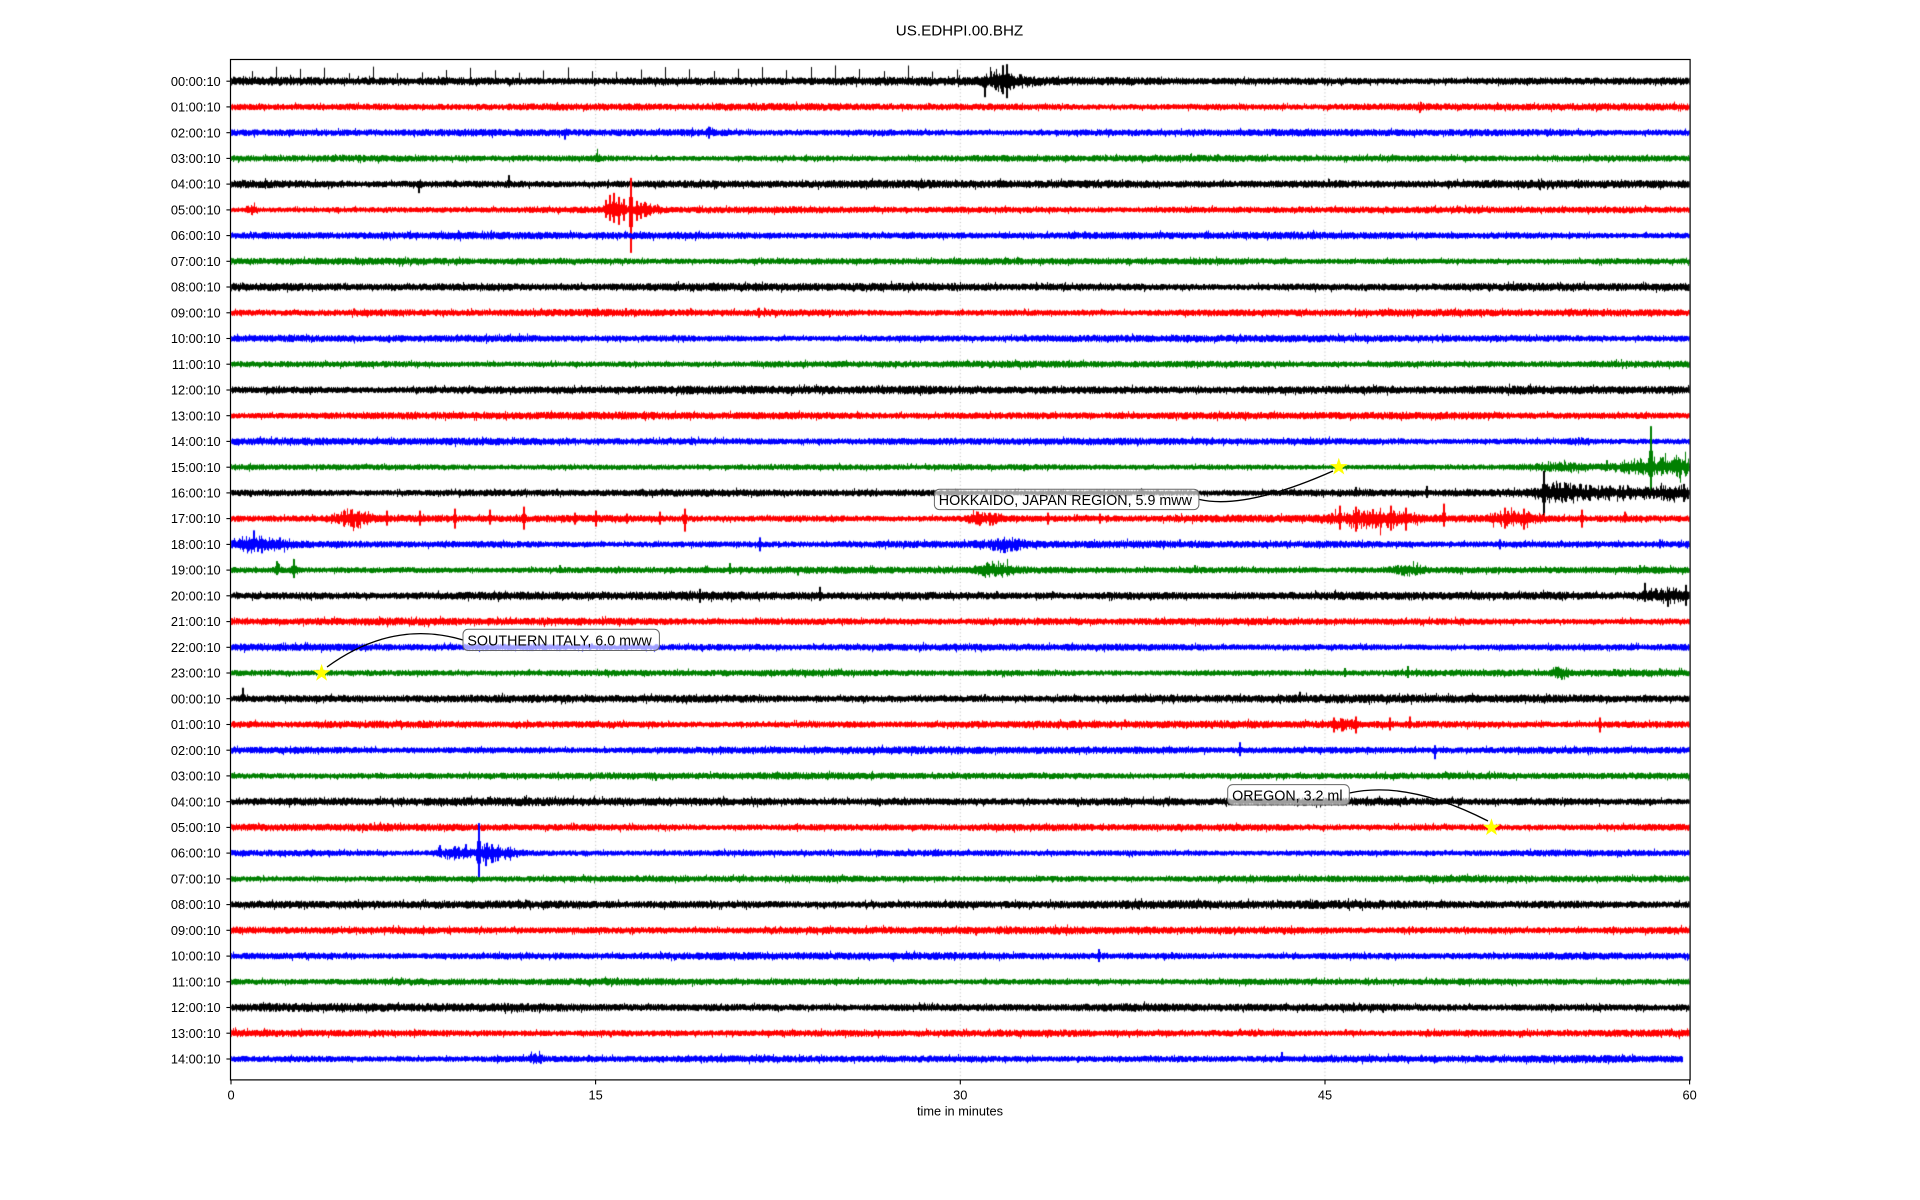 This screenshot has height=1200, width=1920. What do you see at coordinates (1066, 501) in the screenshot?
I see `svg-text:HOKKAIDO, JAPAN REGION, 5.9 mw: HOKKAIDO, JAPAN REGION, 5.9 mww` at bounding box center [1066, 501].